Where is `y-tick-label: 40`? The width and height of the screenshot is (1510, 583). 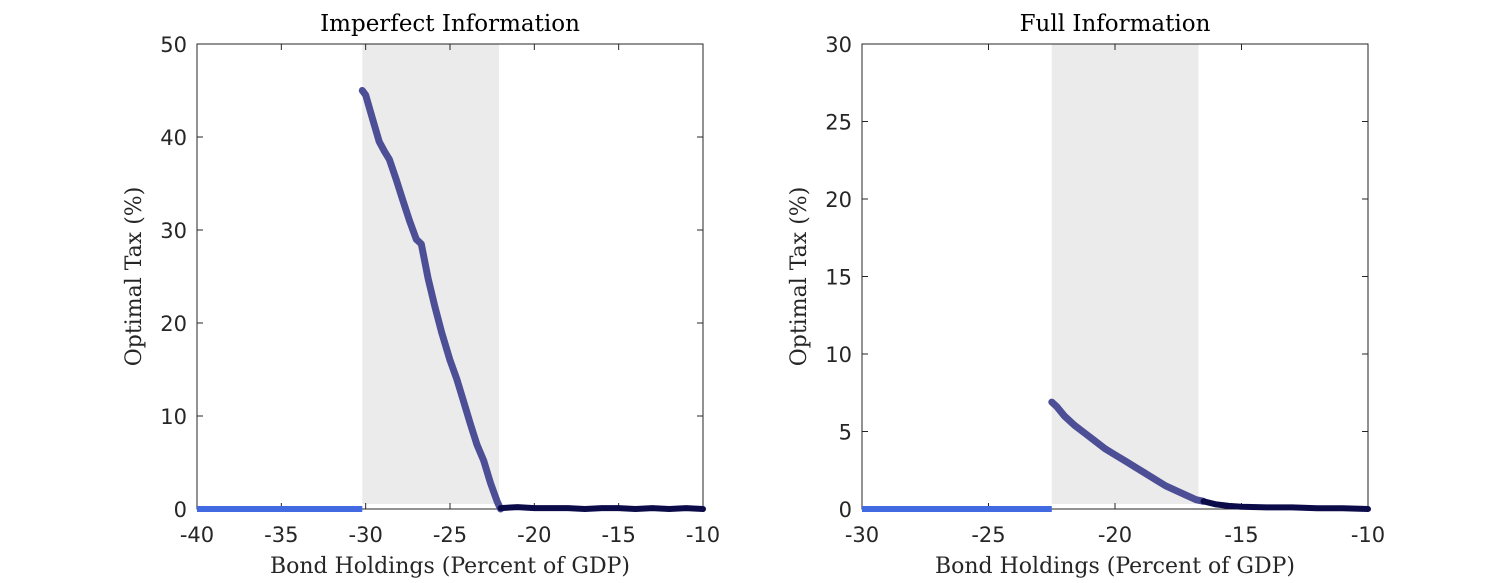 y-tick-label: 40 is located at coordinates (173, 138).